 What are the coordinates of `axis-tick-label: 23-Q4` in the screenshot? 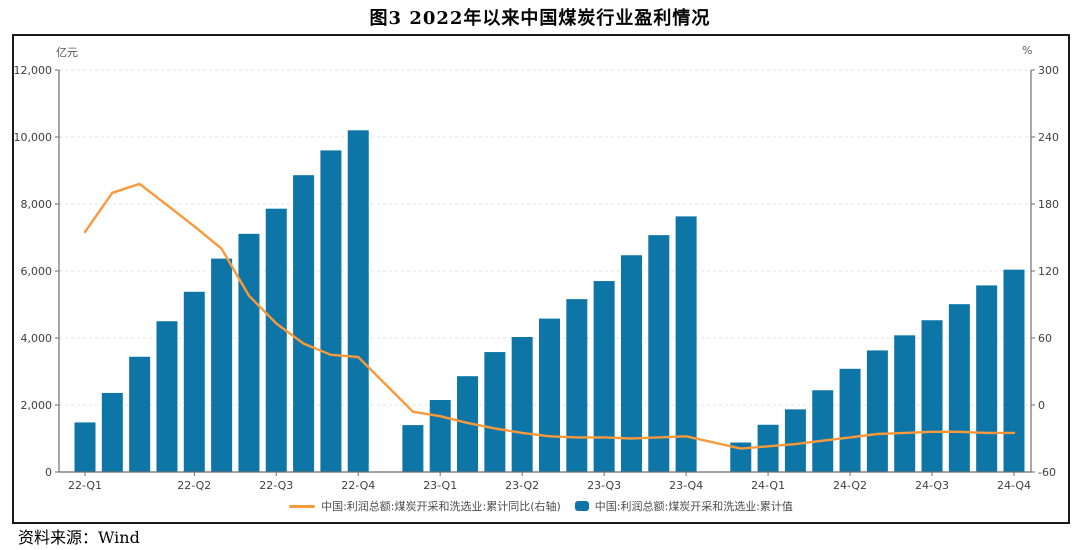 It's located at (686, 485).